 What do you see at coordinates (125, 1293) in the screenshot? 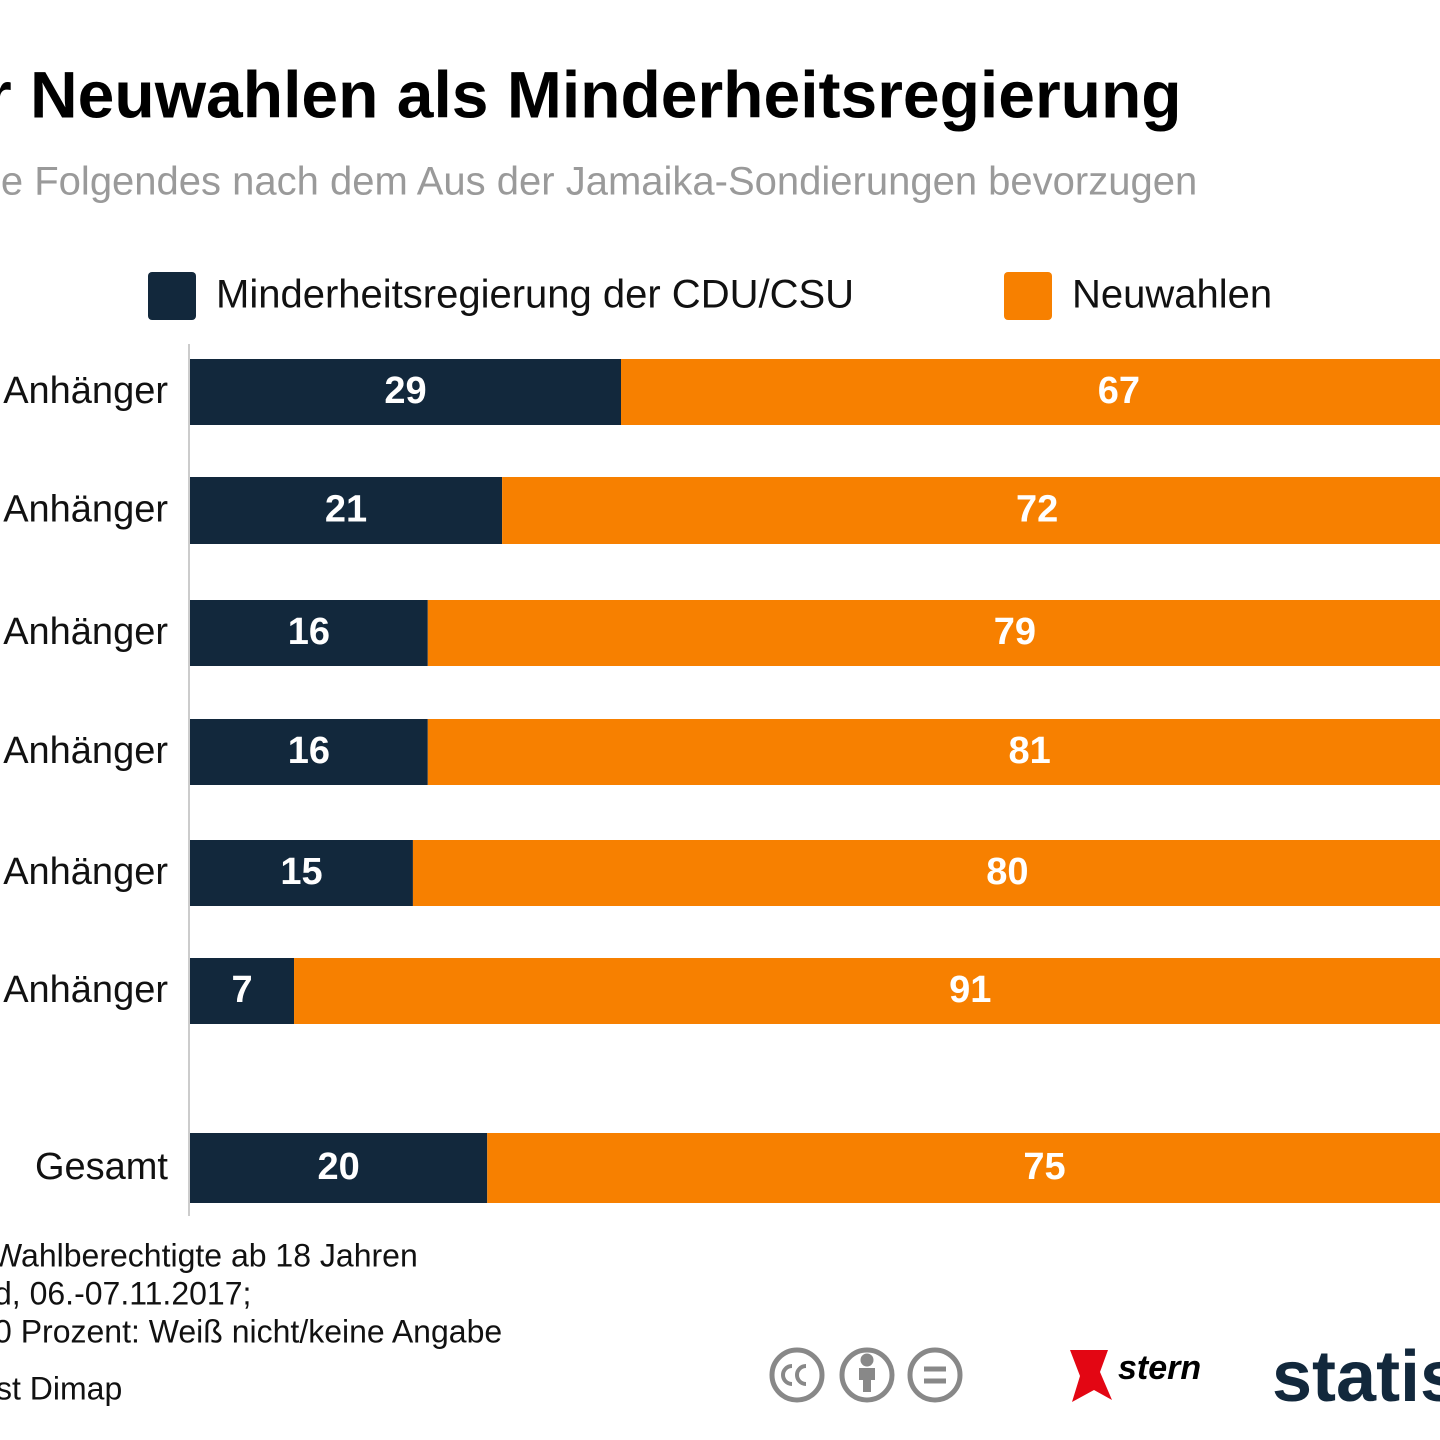
I see `source-note: d, 06.-07.11.2017;` at bounding box center [125, 1293].